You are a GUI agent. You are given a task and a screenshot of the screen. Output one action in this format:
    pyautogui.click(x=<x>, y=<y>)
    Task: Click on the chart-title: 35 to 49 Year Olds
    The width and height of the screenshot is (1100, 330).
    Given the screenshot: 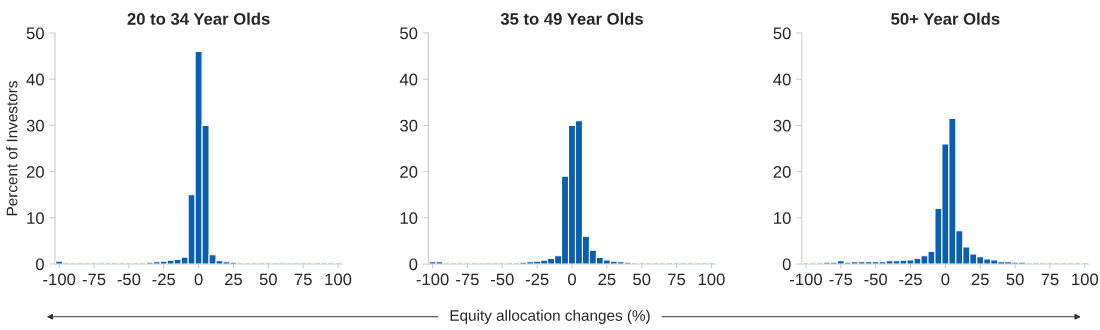 What is the action you would take?
    pyautogui.click(x=571, y=18)
    